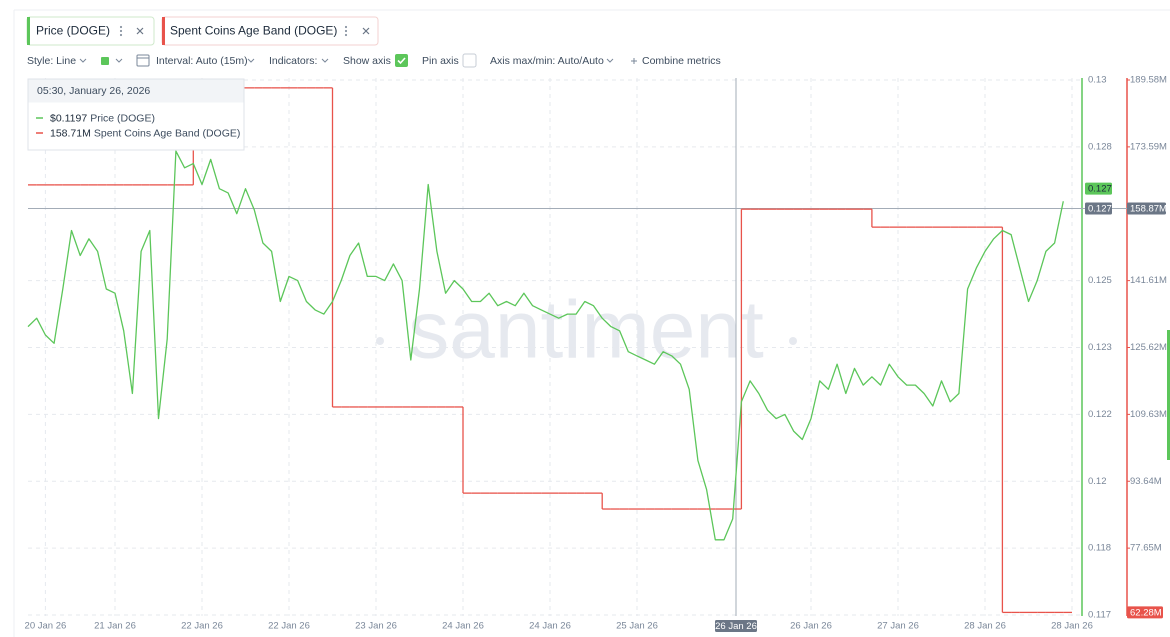 This screenshot has width=1170, height=637. I want to click on metric-tab: Price (DOGE), so click(90, 31).